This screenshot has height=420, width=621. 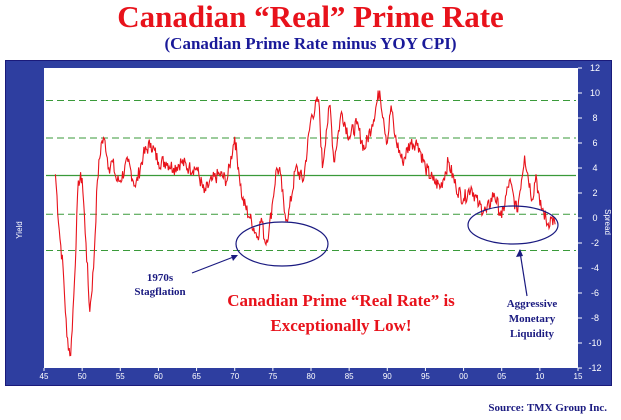 I want to click on center-annotation-line-1: Canadian Prime “Real Rate” is, so click(x=341, y=300).